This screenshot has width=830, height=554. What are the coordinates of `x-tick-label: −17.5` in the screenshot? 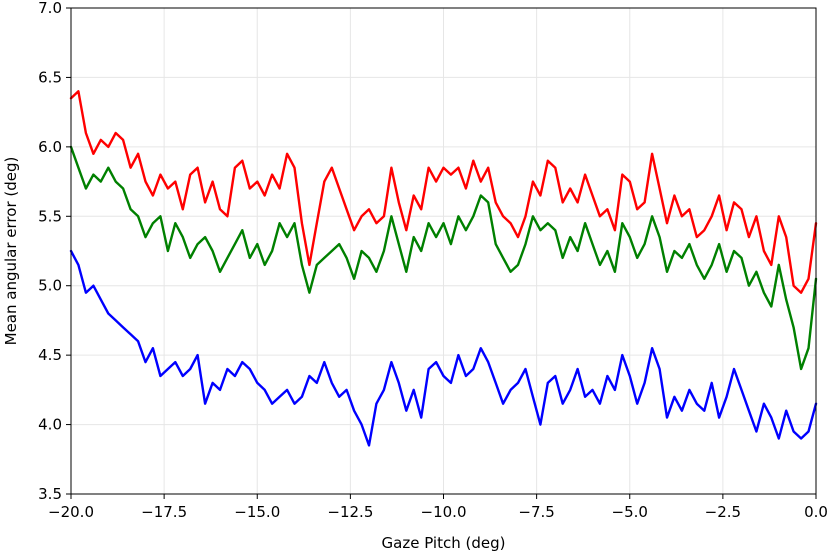 It's located at (164, 512).